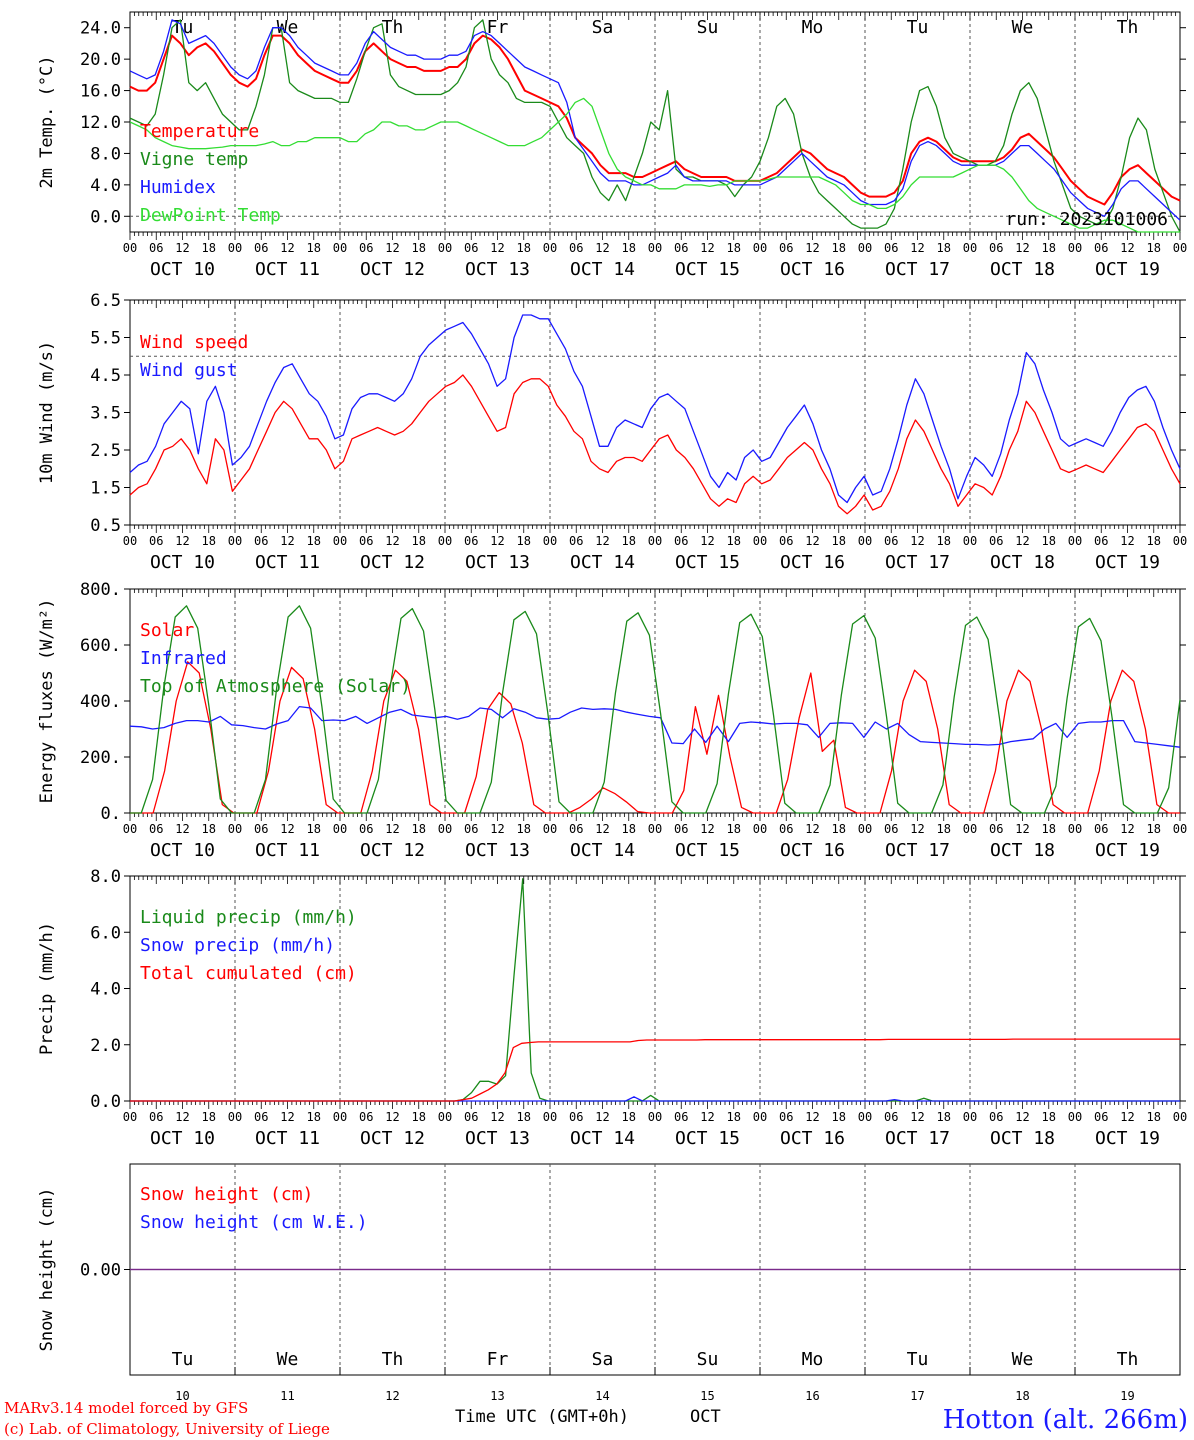 This screenshot has width=1194, height=1440. I want to click on weekday-label: Fr, so click(498, 1359).